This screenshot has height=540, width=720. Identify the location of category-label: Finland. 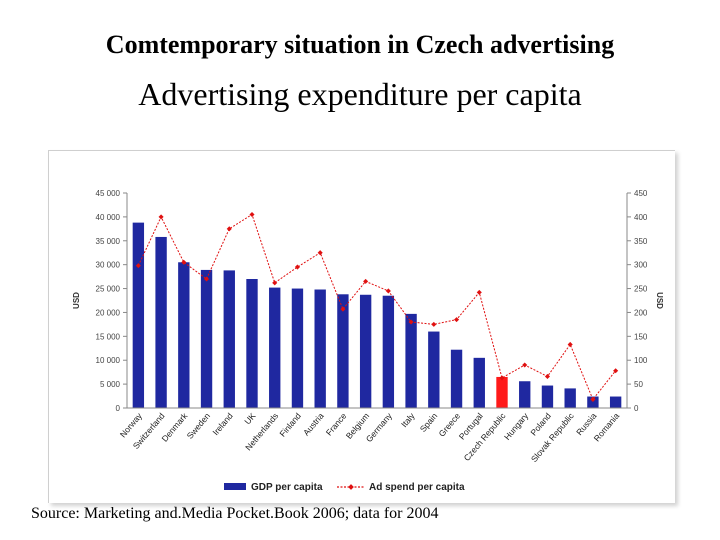
(290, 425).